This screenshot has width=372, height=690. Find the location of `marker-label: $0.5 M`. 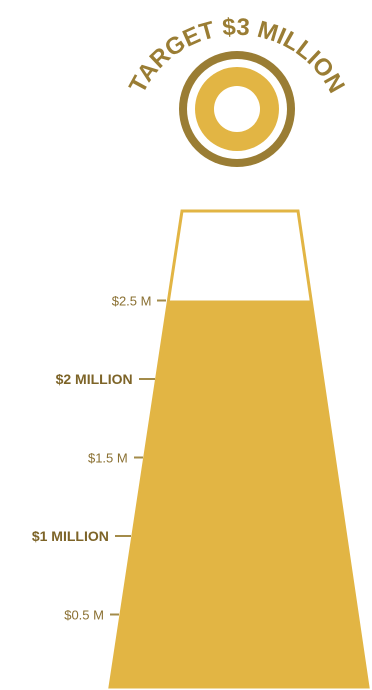

marker-label: $0.5 M is located at coordinates (84, 614).